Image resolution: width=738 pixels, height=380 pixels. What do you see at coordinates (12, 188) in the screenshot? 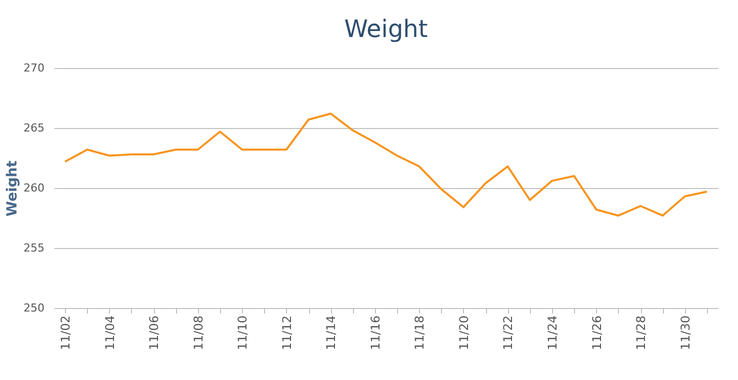
I see `y-axis-title: Weight` at bounding box center [12, 188].